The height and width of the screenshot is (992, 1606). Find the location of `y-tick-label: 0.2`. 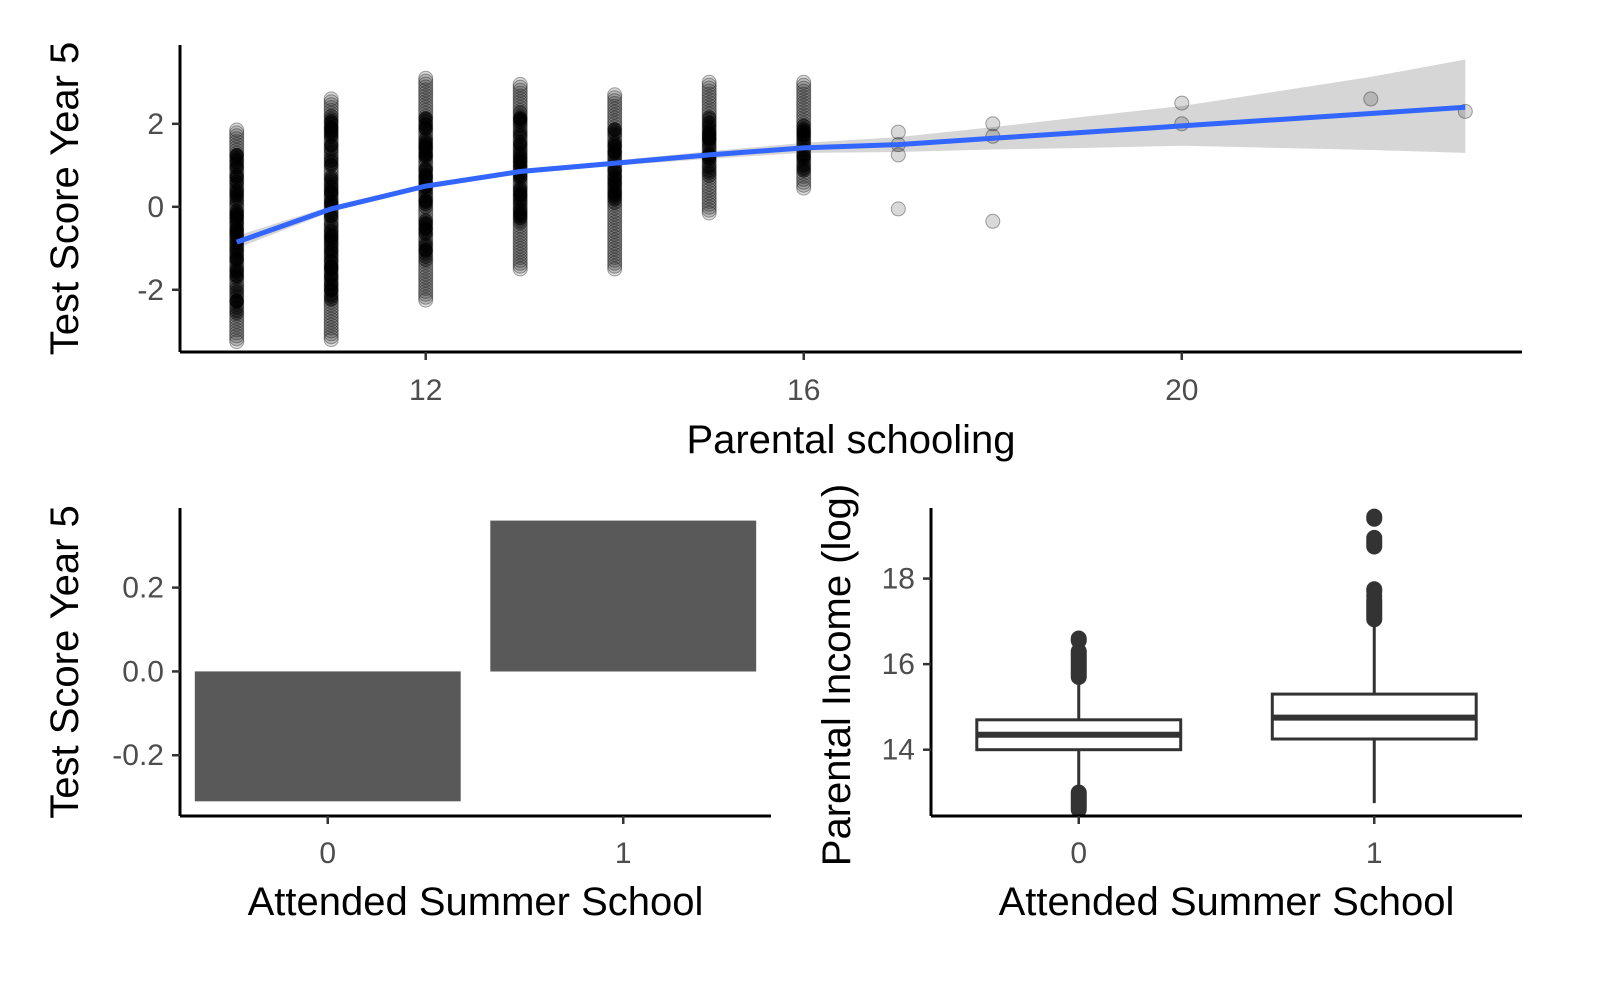

y-tick-label: 0.2 is located at coordinates (143, 588).